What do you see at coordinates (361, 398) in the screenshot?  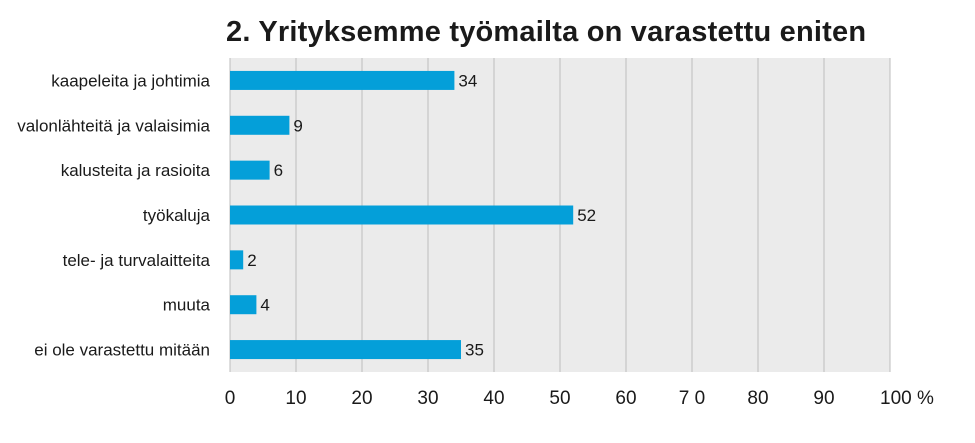 I see `x-tick-label: 20` at bounding box center [361, 398].